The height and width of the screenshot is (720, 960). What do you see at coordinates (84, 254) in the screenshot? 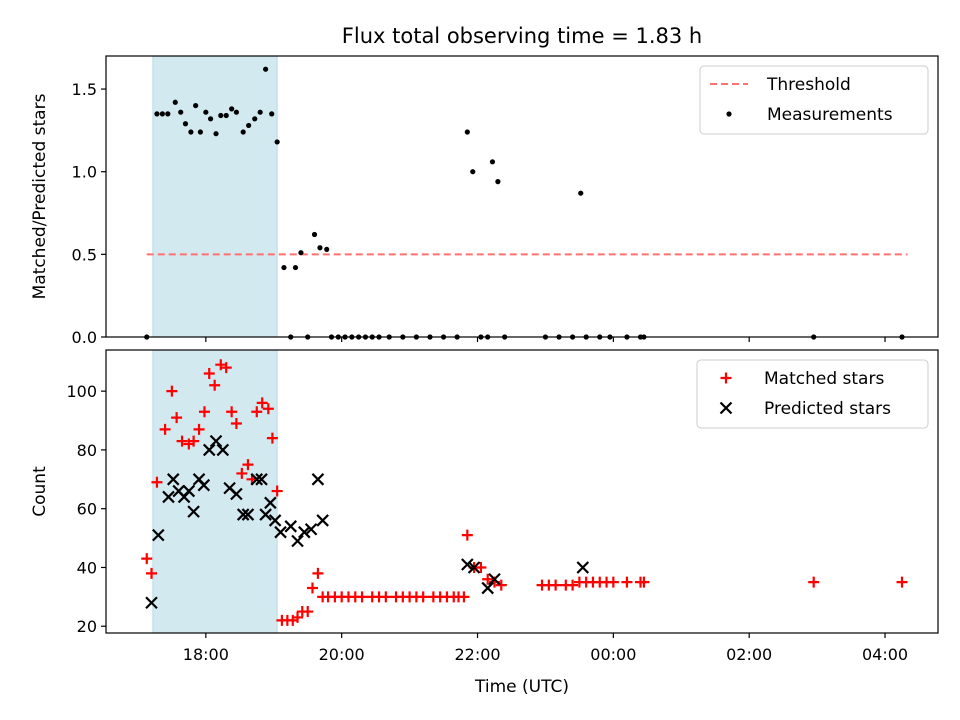
I see `y-tick-label: 0.5` at bounding box center [84, 254].